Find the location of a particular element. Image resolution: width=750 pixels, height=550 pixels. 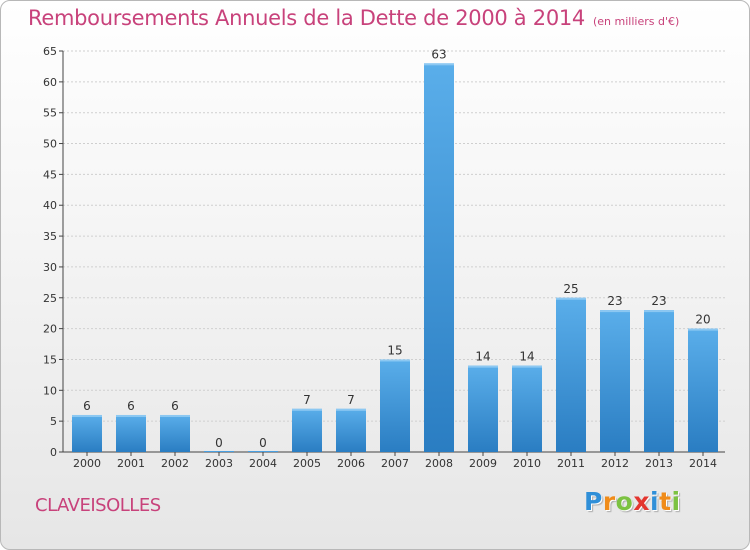

x-tick-label: 2010 is located at coordinates (527, 463).